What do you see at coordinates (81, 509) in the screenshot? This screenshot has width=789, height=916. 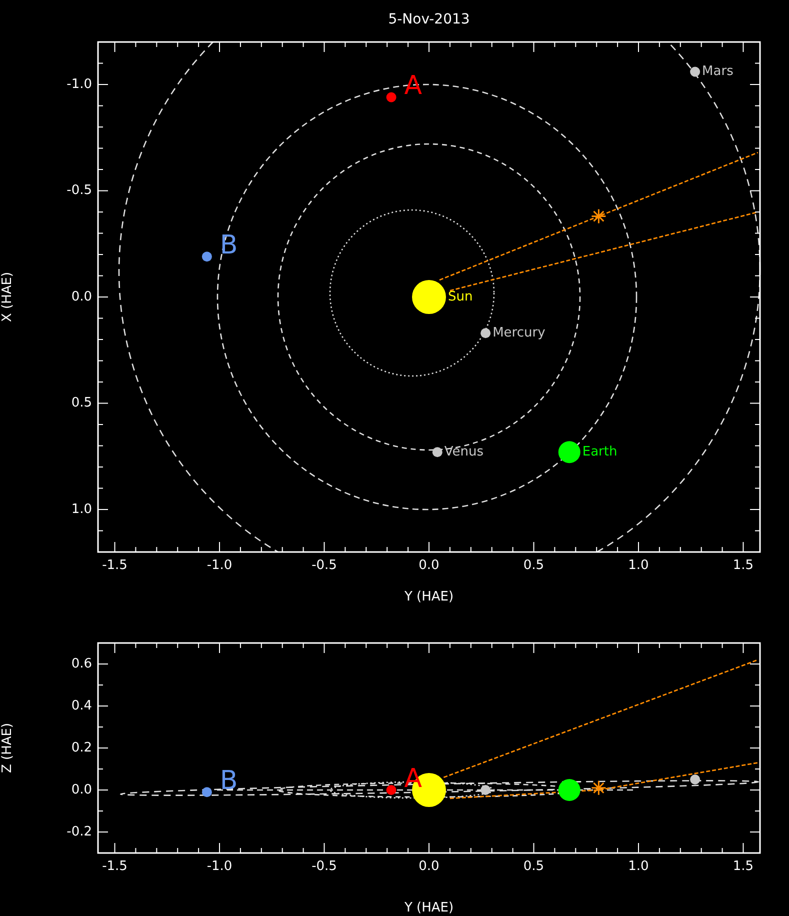 I see `y-tick-label: 1.0` at bounding box center [81, 509].